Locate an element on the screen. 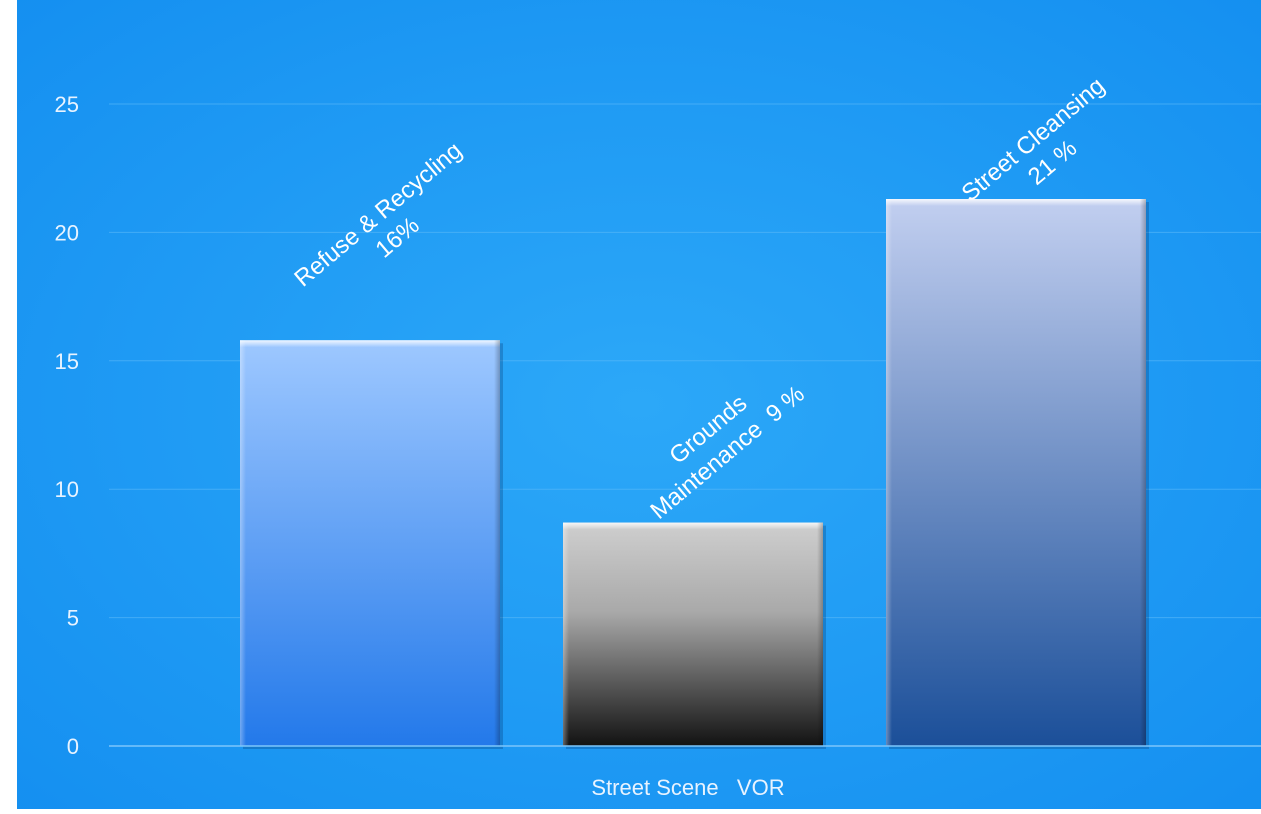  y-tick-label: 10 is located at coordinates (67, 489).